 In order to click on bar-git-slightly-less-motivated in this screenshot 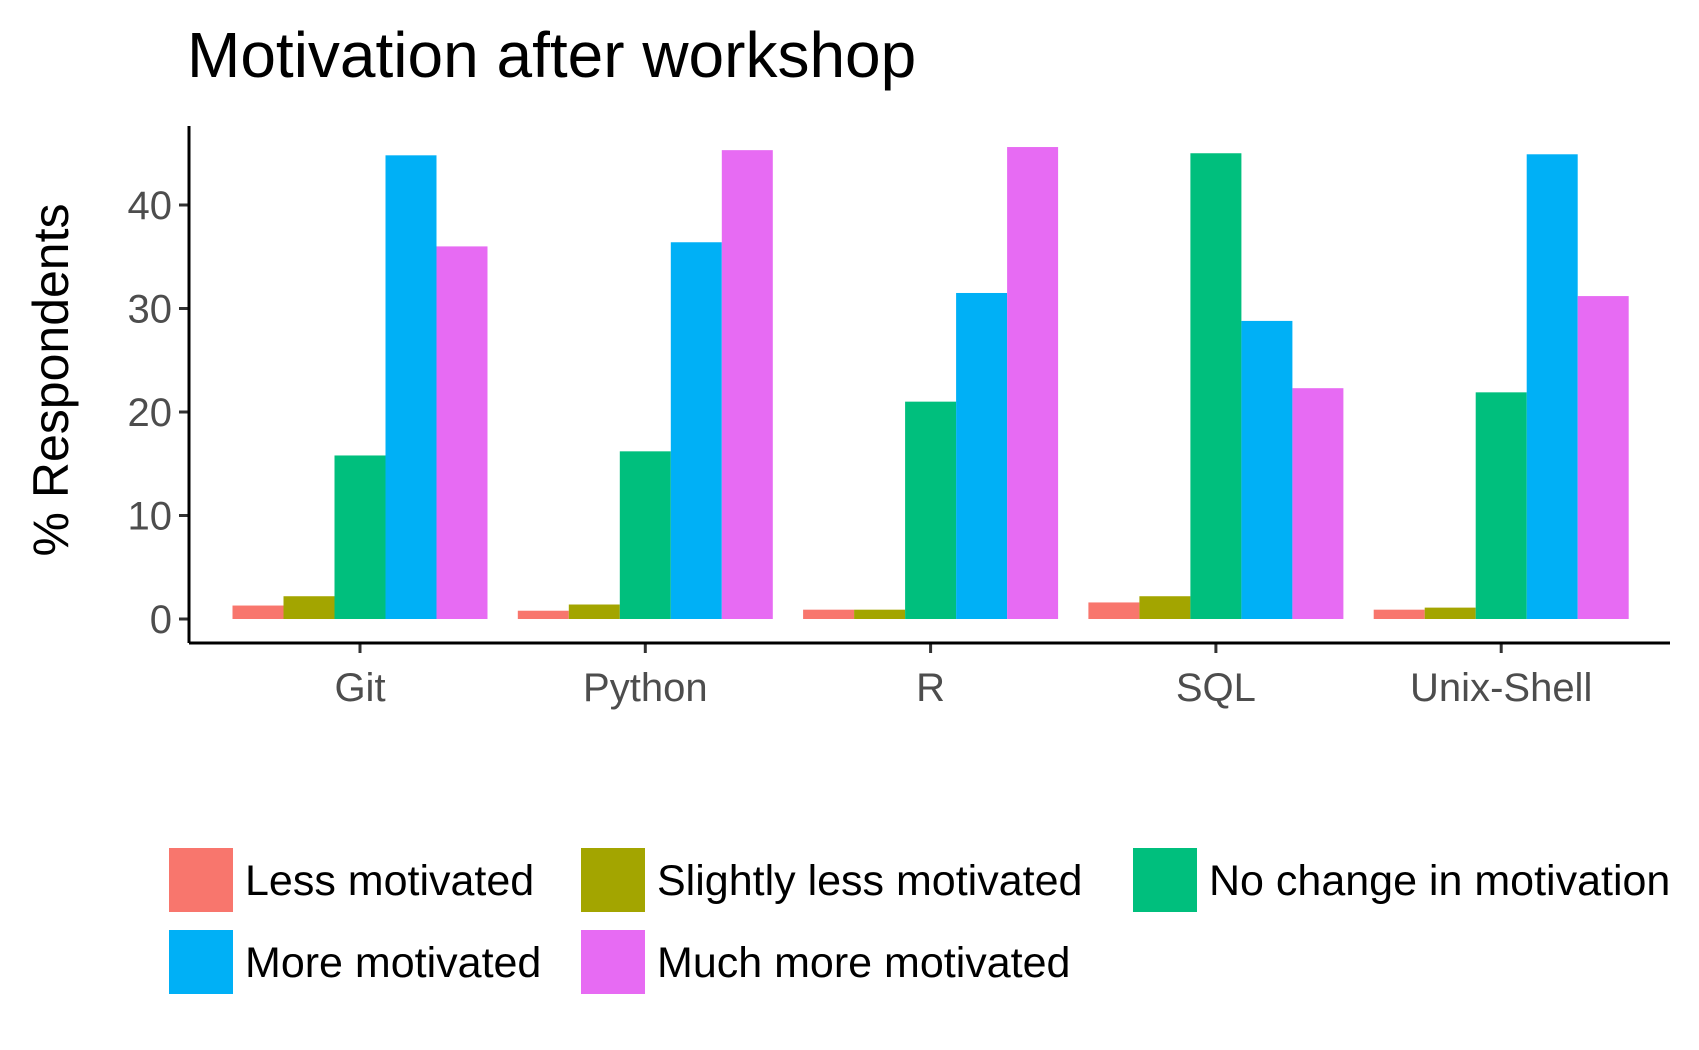, I will do `click(309, 607)`.